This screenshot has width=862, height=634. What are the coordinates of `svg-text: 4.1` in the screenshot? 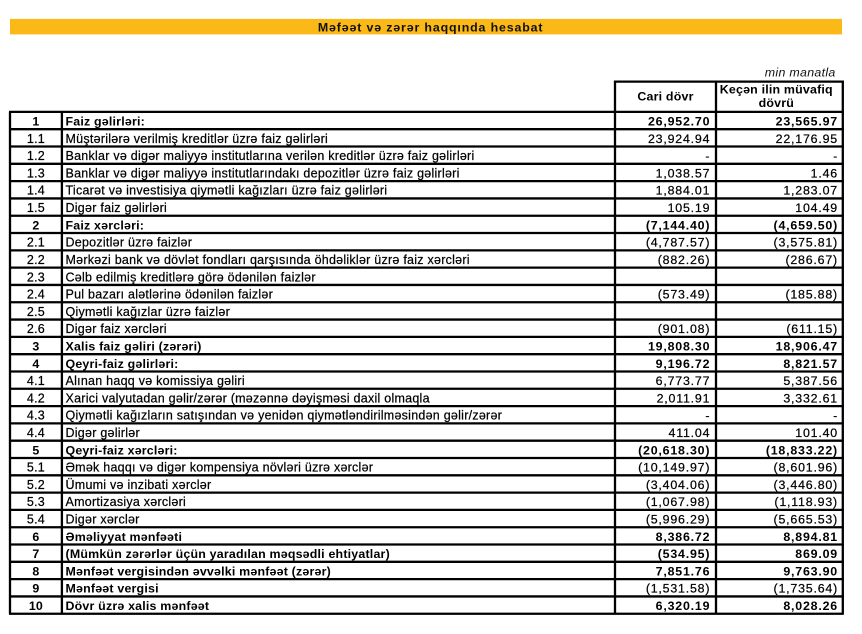 It's located at (36, 381).